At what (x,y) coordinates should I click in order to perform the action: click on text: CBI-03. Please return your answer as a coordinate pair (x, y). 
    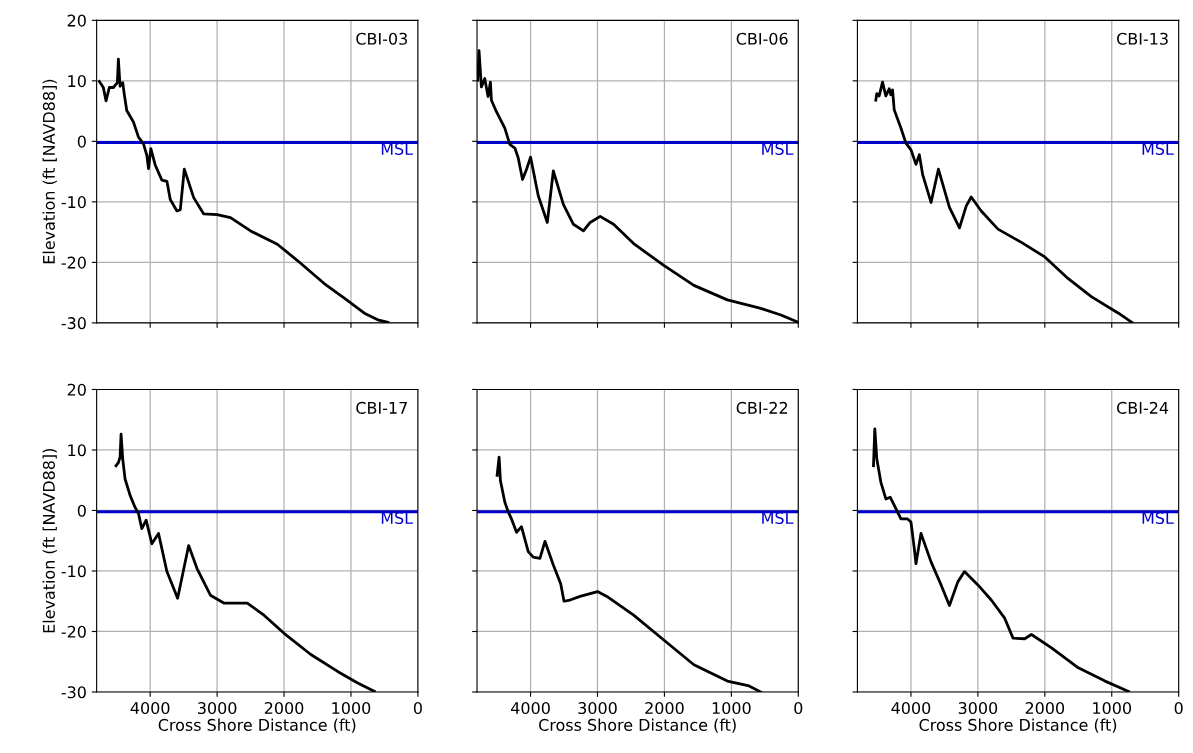
    Looking at the image, I should click on (381, 38).